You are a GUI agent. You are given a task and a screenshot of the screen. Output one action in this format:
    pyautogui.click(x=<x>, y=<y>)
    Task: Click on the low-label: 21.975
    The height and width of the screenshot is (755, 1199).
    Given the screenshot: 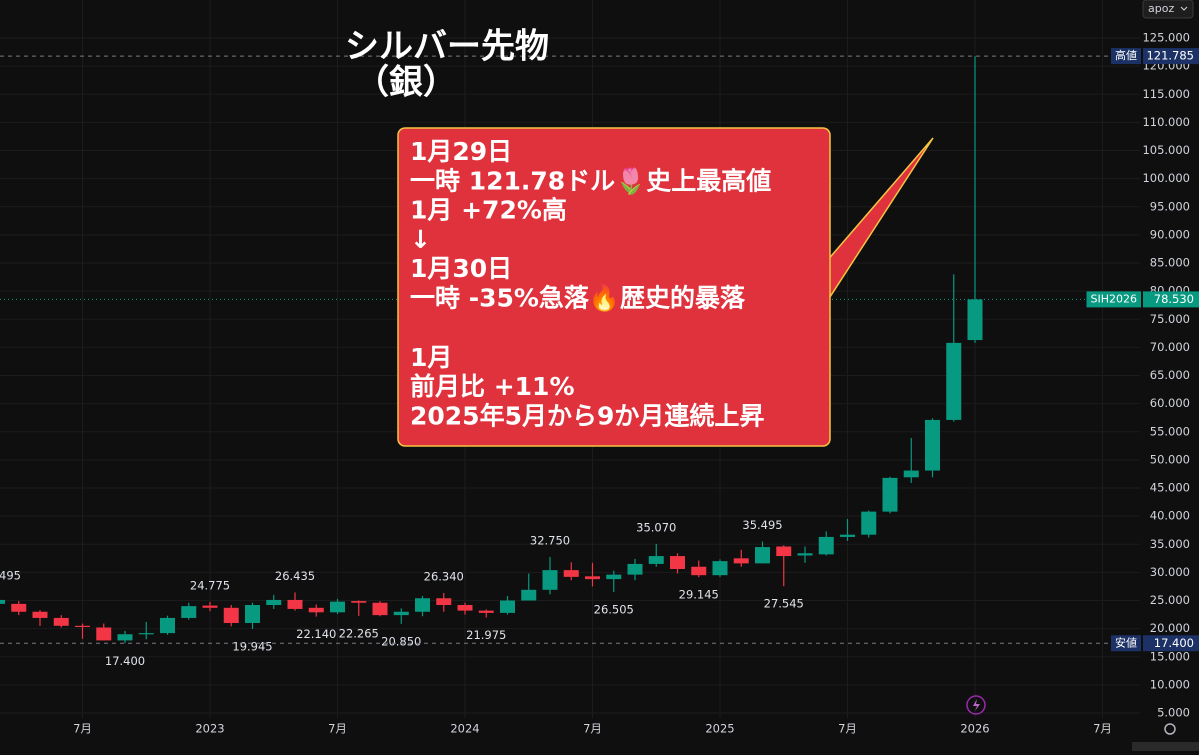 What is the action you would take?
    pyautogui.click(x=486, y=635)
    